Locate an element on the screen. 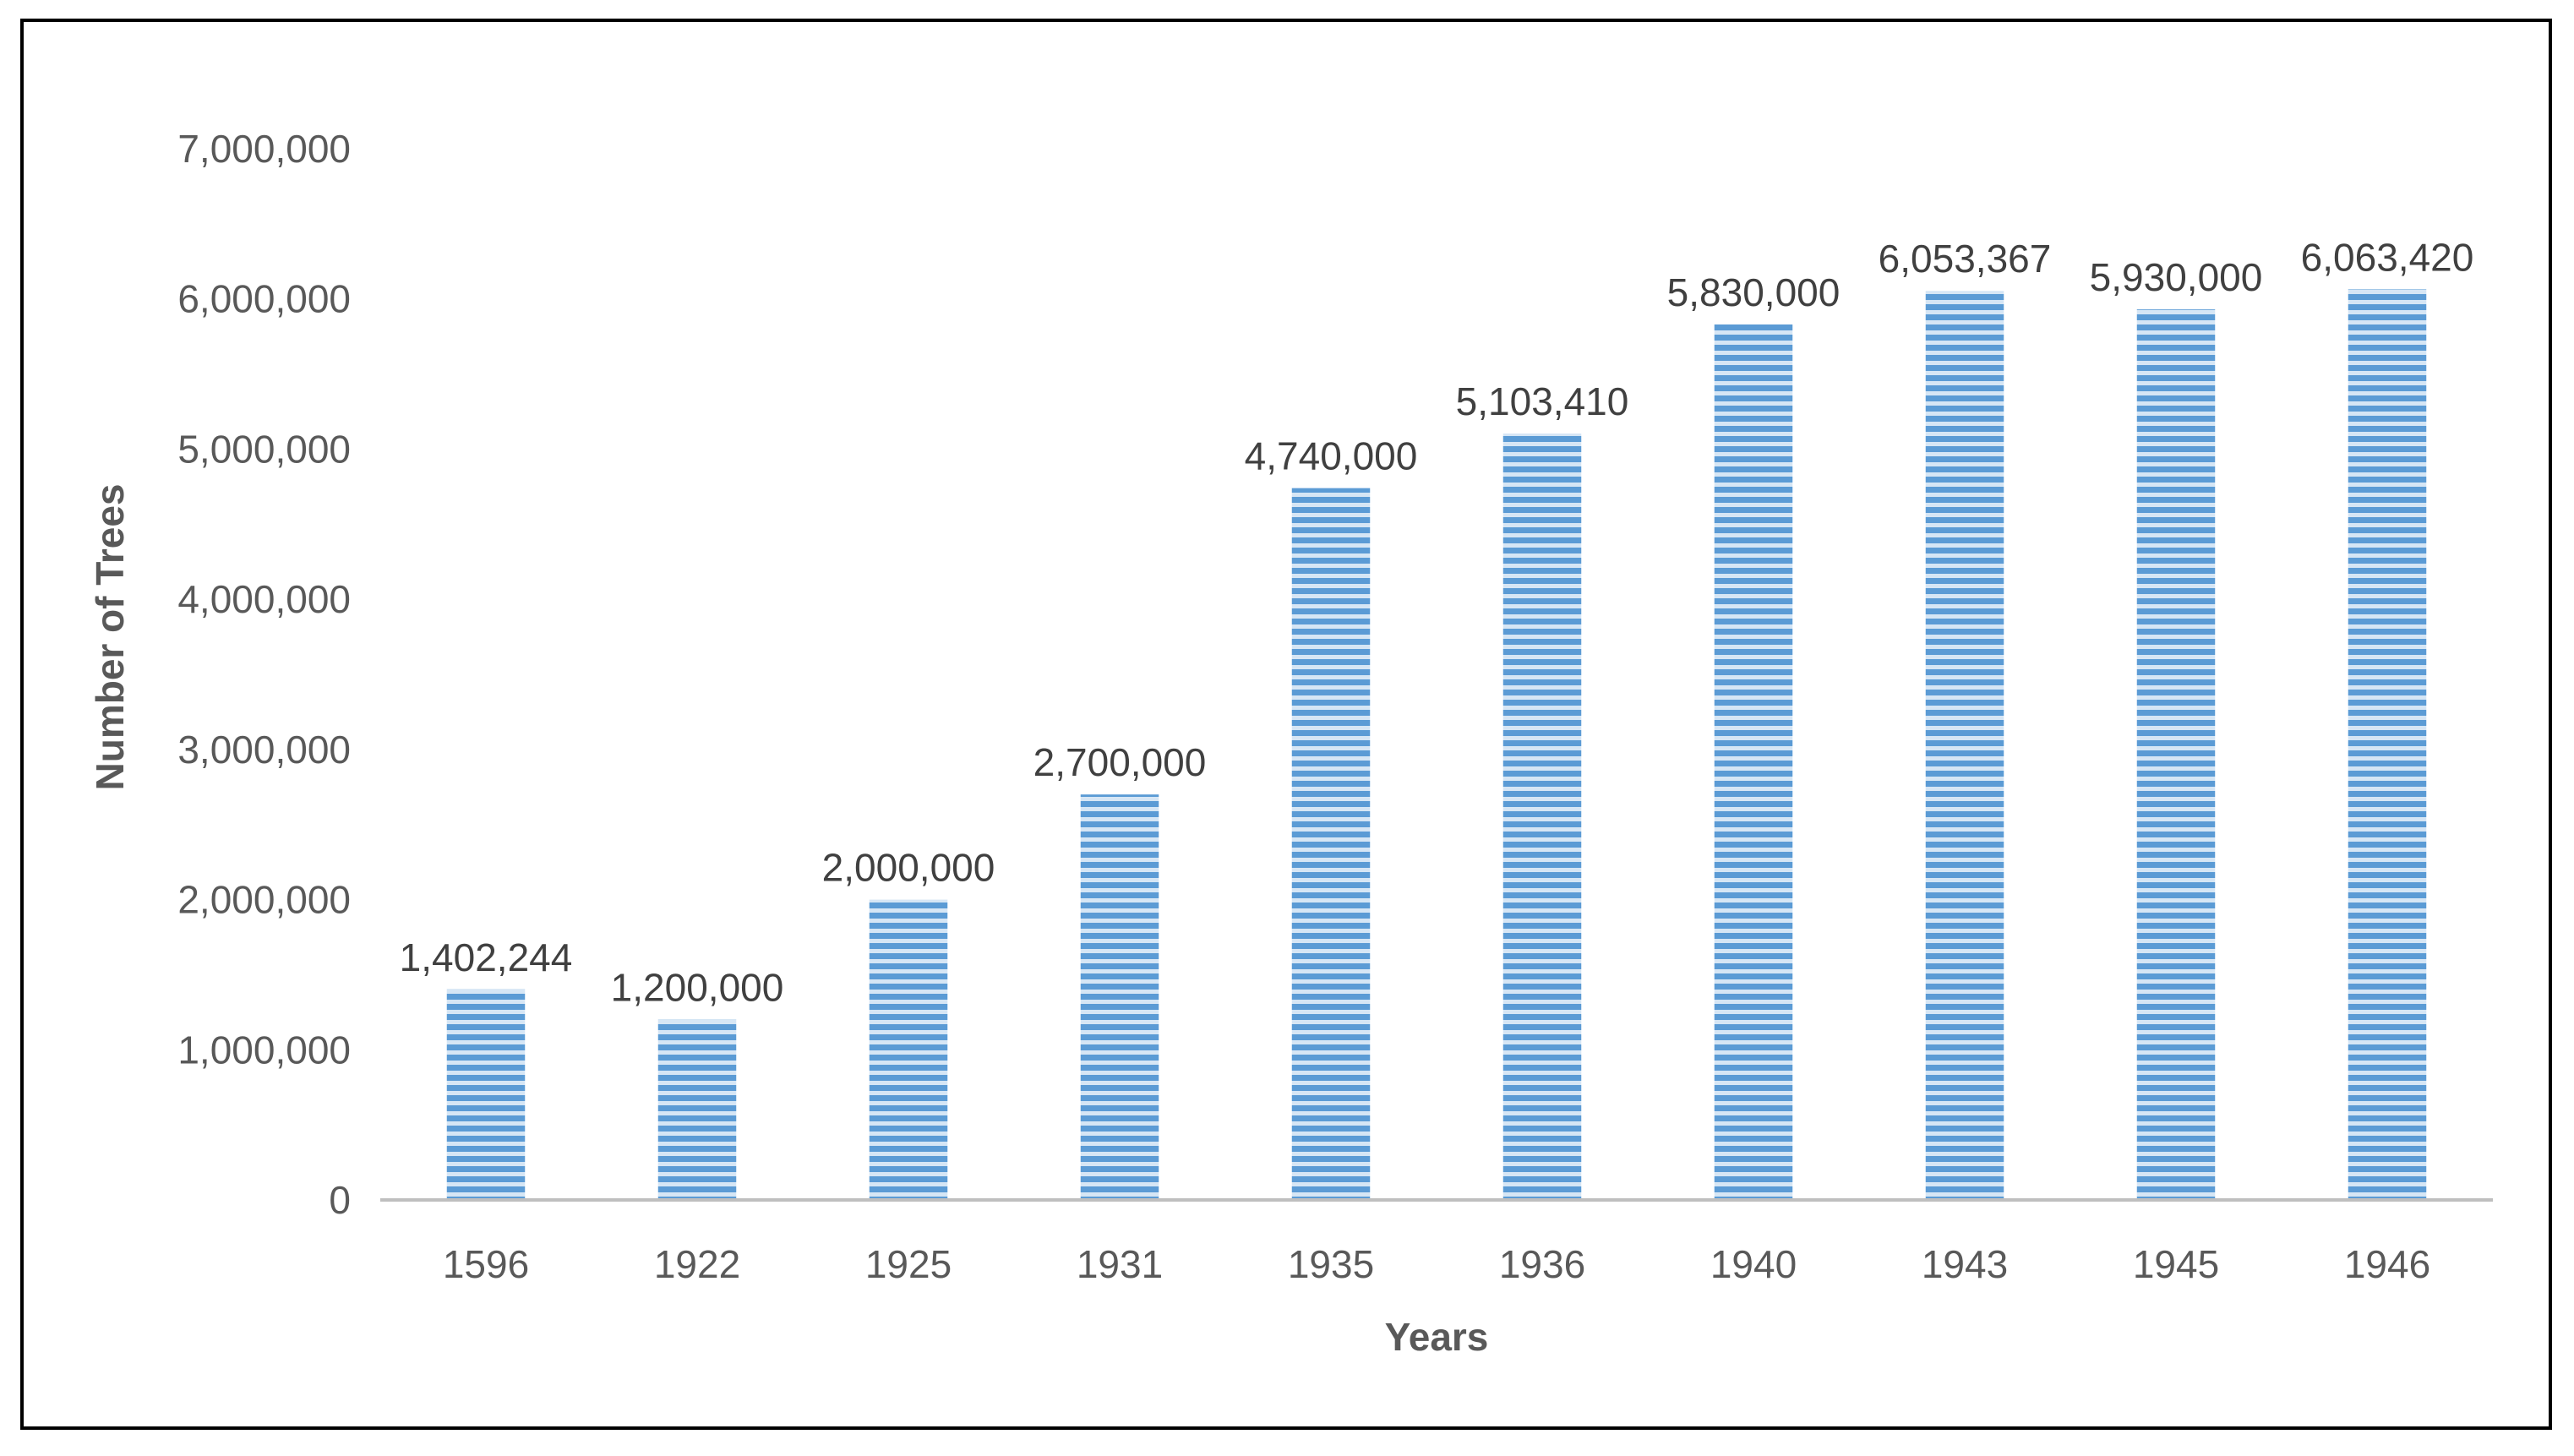  x-tick-label: 1935 is located at coordinates (1331, 1264).